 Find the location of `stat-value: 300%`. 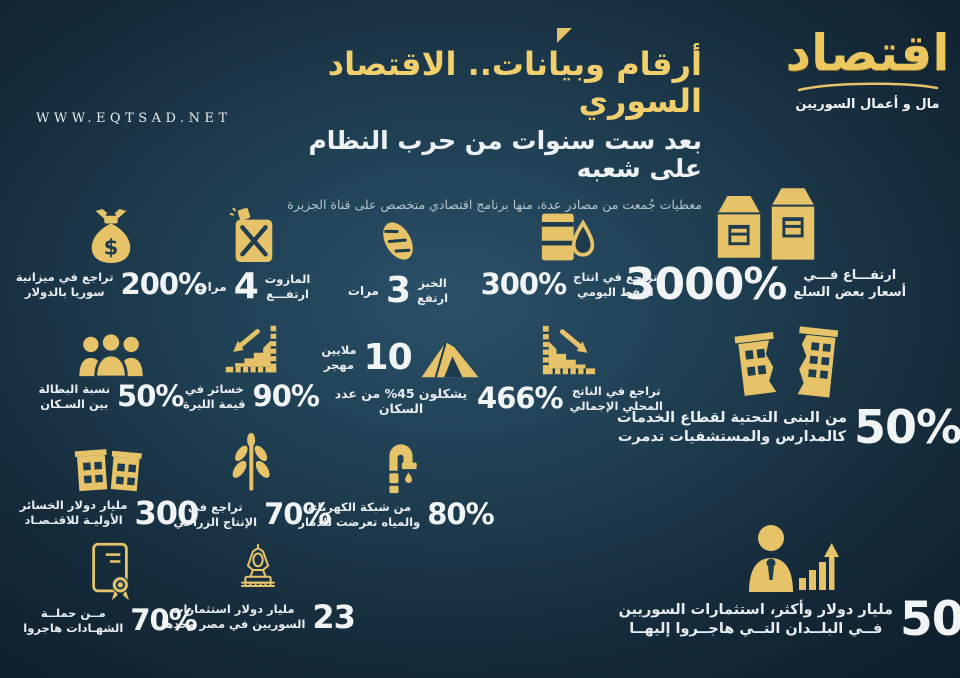

stat-value: 300% is located at coordinates (524, 284).